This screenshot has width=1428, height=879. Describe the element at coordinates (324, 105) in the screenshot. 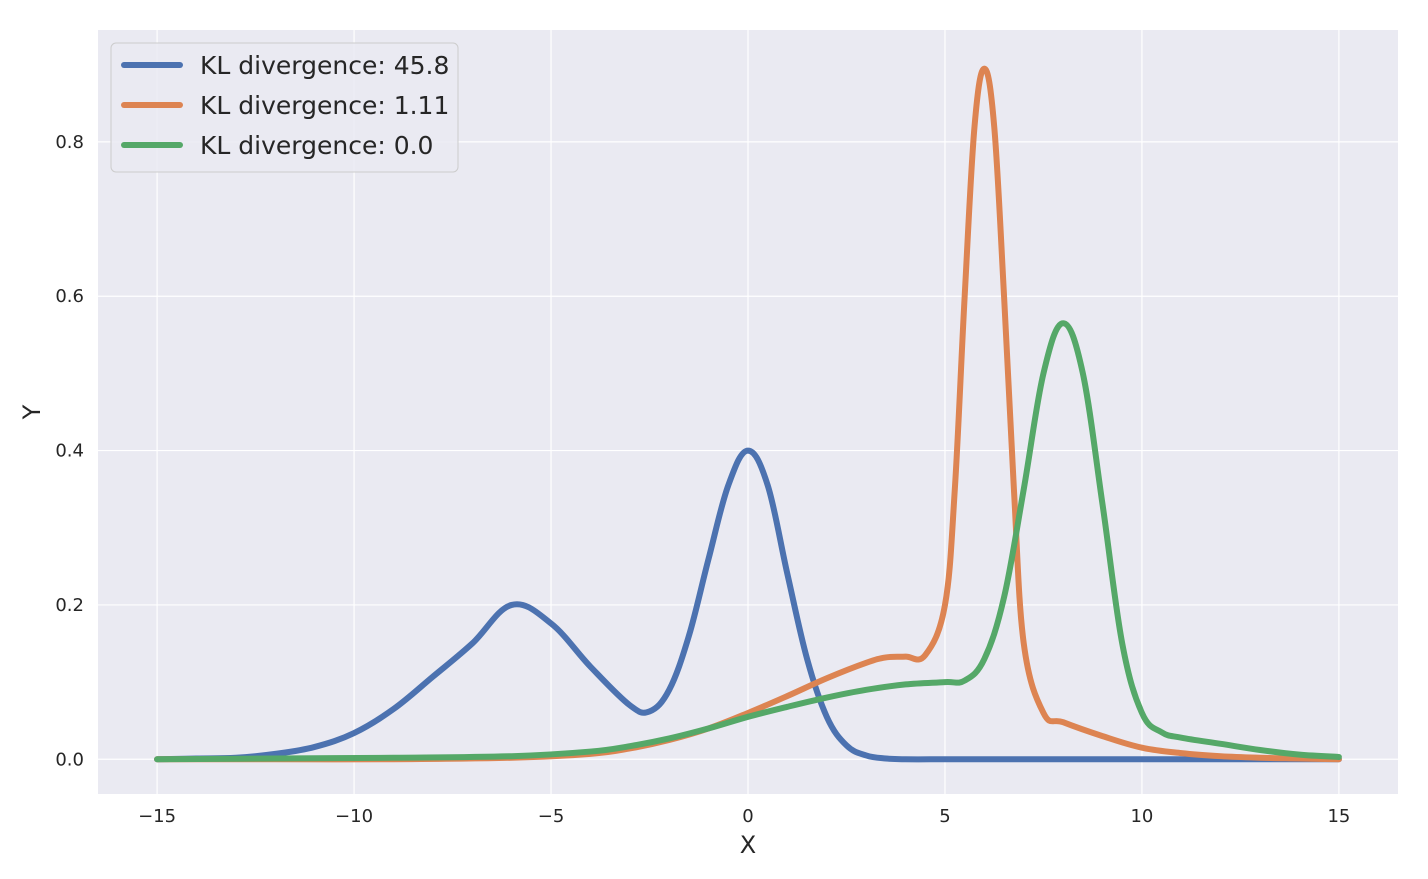

I see `legend-entry: KL divergence: 1.11` at that location.